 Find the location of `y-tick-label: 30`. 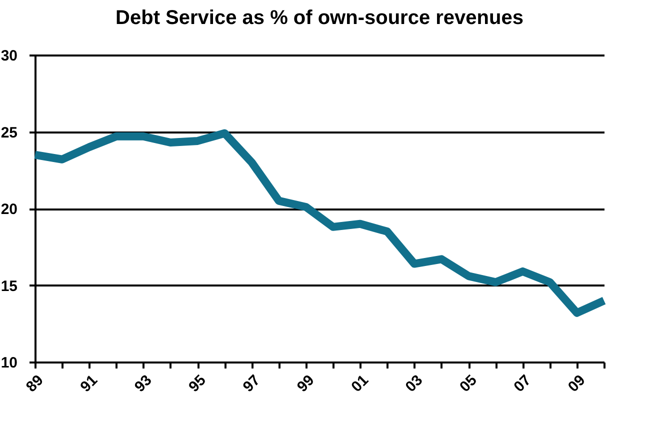

y-tick-label: 30 is located at coordinates (9, 56).